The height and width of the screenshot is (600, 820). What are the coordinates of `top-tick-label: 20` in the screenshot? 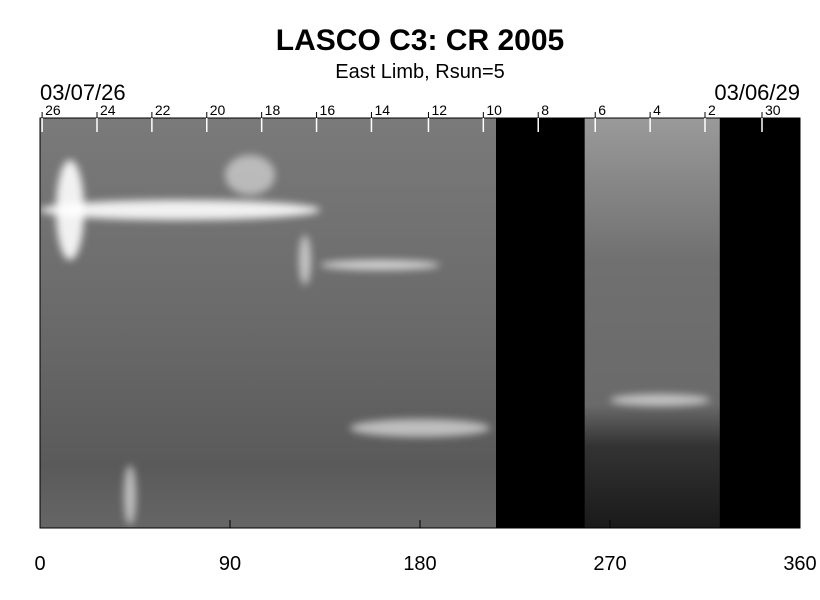 It's located at (218, 110).